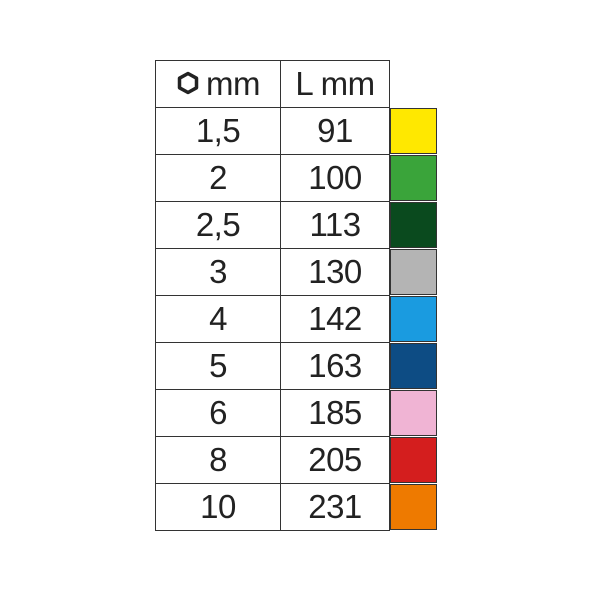 This screenshot has width=600, height=600. I want to click on length-cell: 205, so click(335, 460).